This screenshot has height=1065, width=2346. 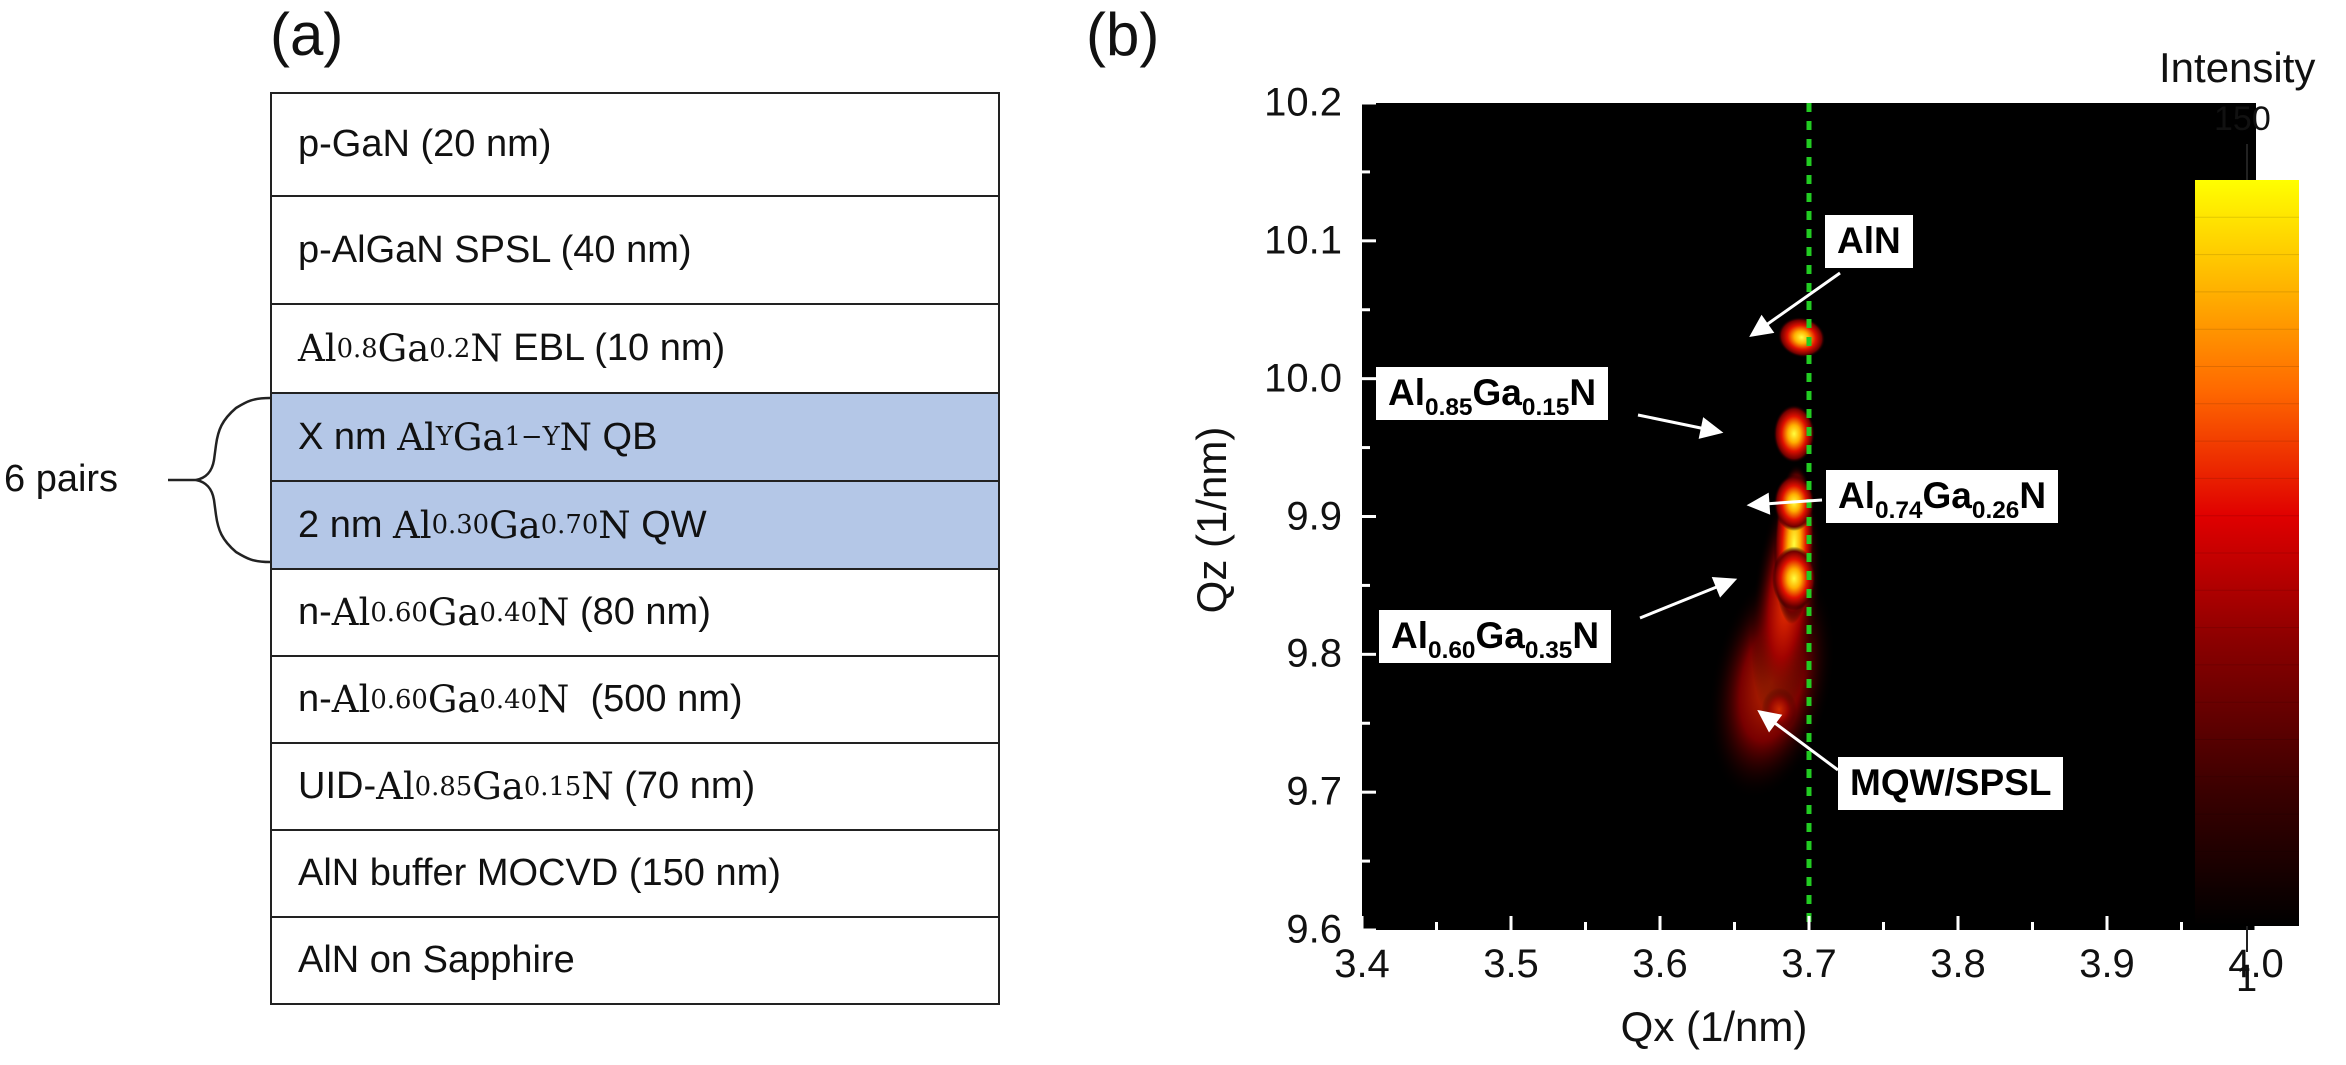 I want to click on layer-suffix: (80 nm), so click(x=640, y=612).